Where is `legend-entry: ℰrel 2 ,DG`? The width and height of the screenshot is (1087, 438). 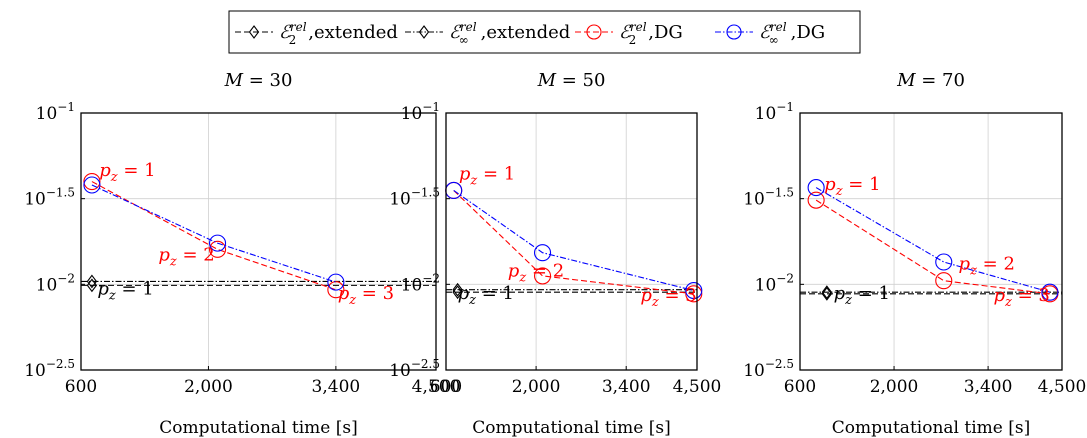 legend-entry: ℰrel 2 ,DG is located at coordinates (629, 33).